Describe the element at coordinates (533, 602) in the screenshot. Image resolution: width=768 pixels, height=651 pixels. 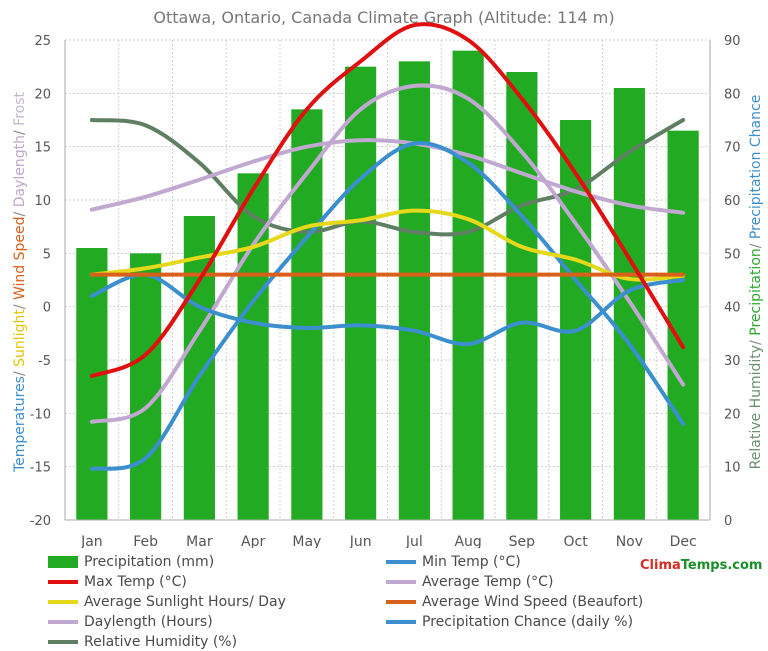
I see `legend-label: Average Wind Speed (Beaufort)` at that location.